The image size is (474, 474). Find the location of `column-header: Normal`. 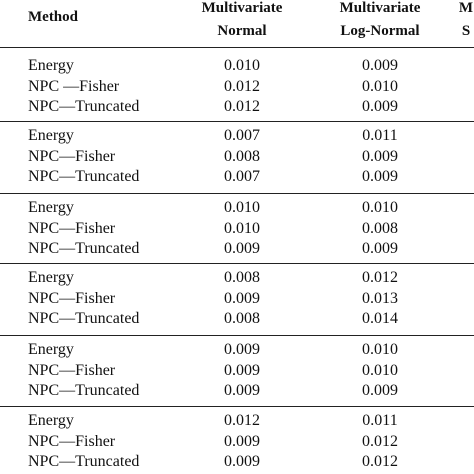

column-header: Normal is located at coordinates (242, 31).